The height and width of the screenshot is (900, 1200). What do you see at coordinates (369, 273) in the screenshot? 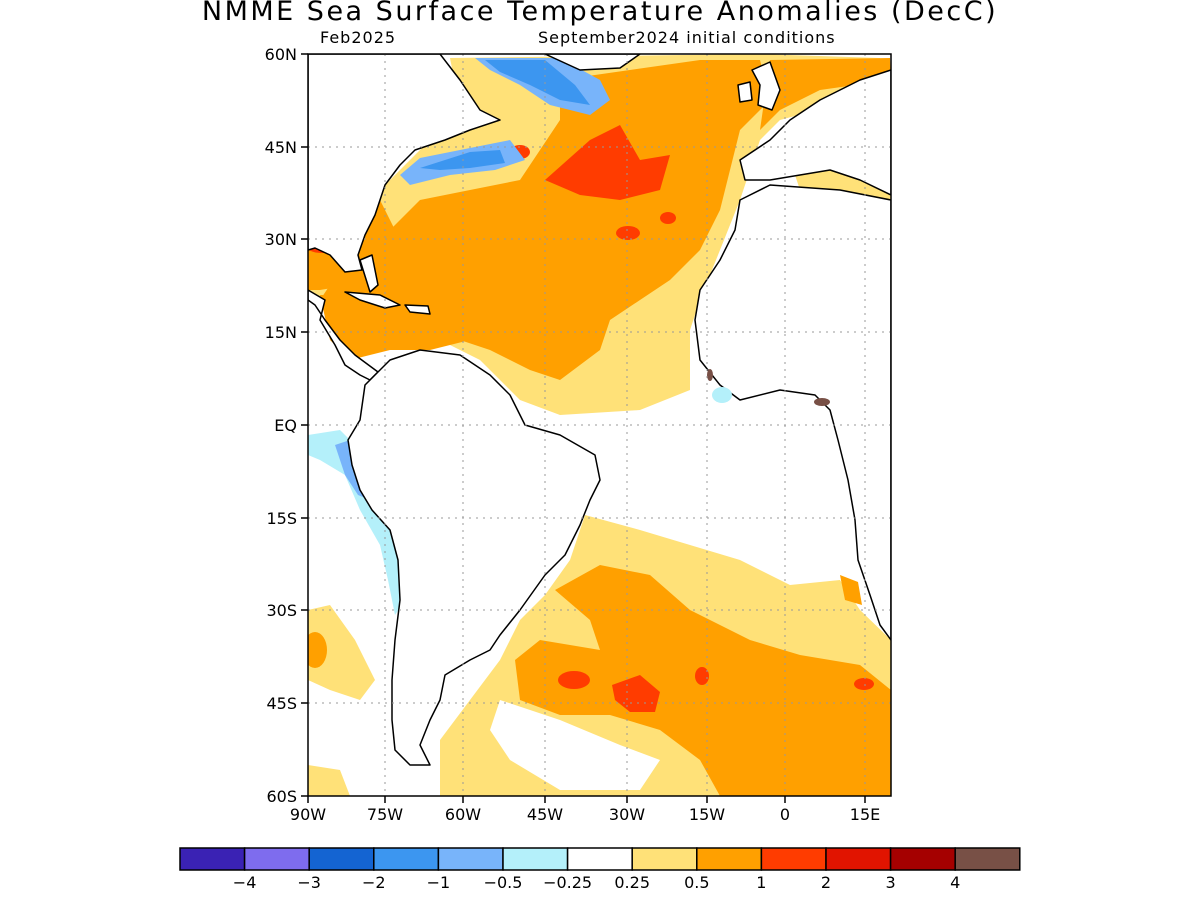
I see `land-florida` at bounding box center [369, 273].